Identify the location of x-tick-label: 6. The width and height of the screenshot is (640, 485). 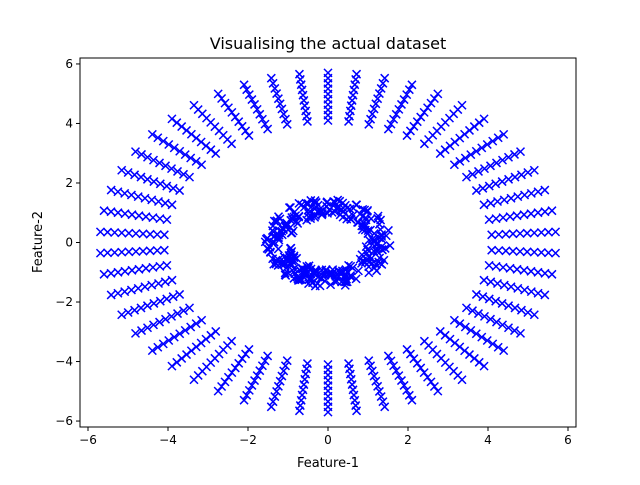
(568, 440).